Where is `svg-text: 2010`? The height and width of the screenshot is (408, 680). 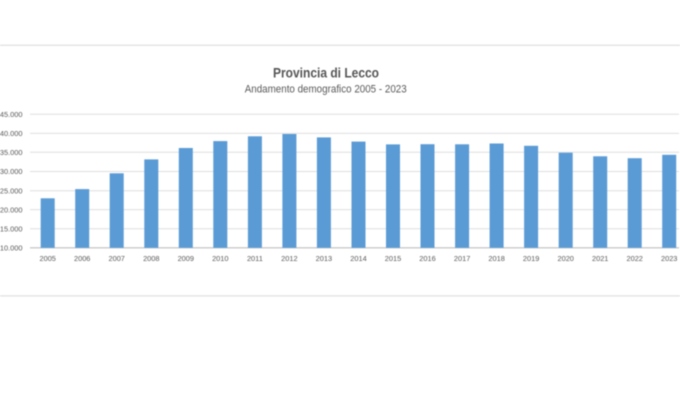
svg-text: 2010 is located at coordinates (220, 258).